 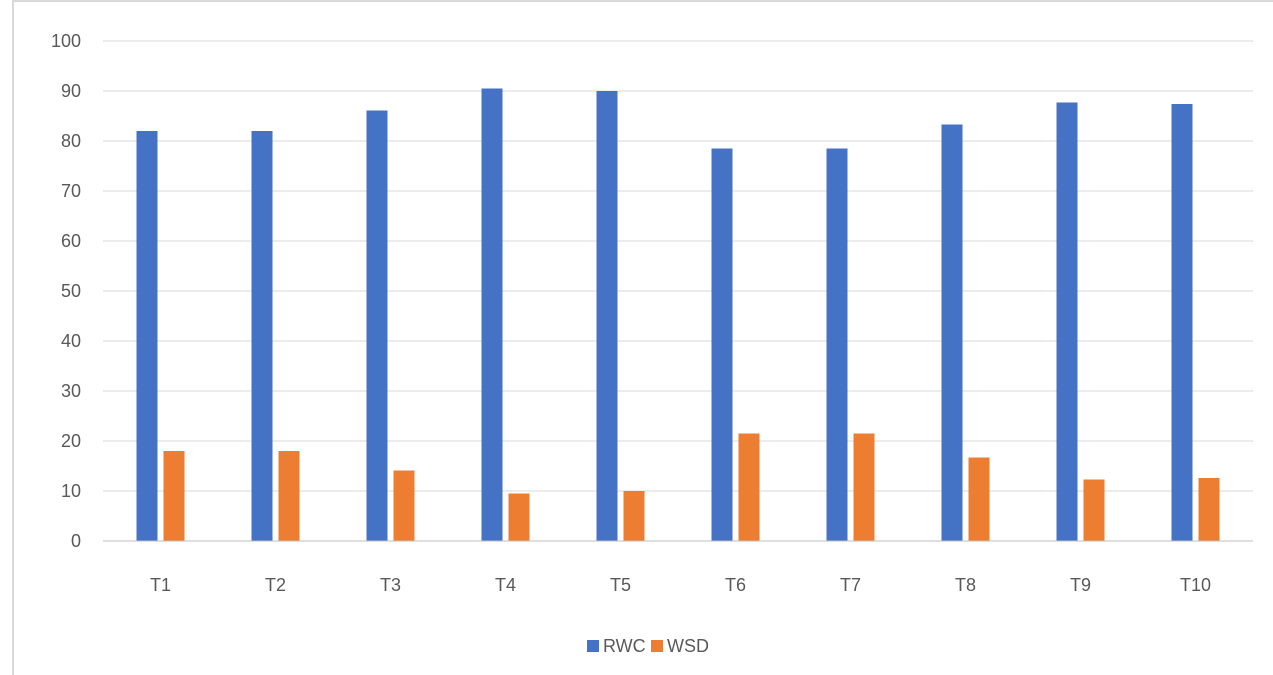 What do you see at coordinates (404, 505) in the screenshot?
I see `bar-wsd-t3` at bounding box center [404, 505].